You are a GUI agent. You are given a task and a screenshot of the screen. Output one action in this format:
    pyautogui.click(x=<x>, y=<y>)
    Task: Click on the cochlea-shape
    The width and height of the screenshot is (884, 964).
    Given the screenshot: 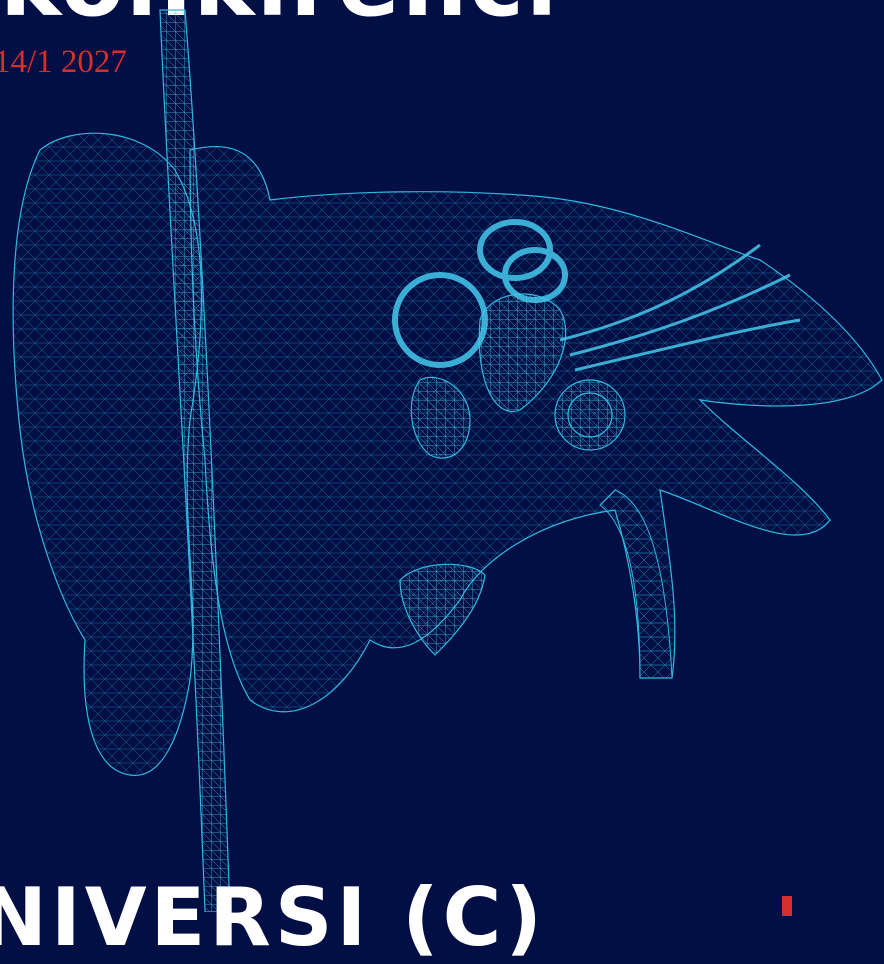 What is the action you would take?
    pyautogui.click(x=590, y=415)
    